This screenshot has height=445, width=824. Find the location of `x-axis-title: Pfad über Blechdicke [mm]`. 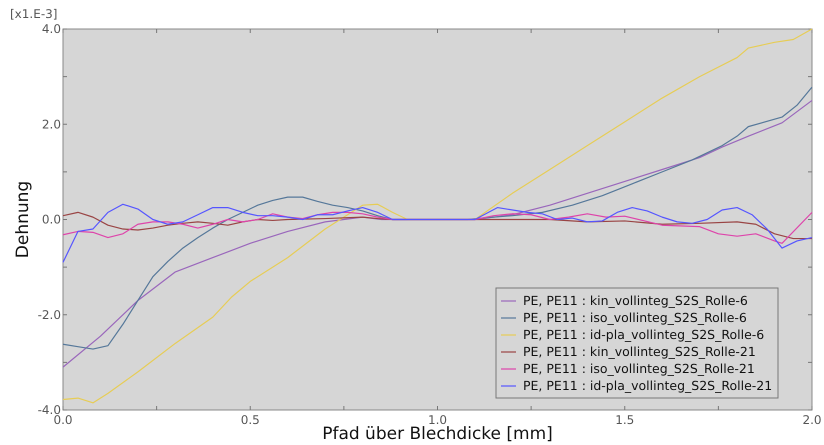

x-axis-title: Pfad über Blechdicke [mm] is located at coordinates (437, 434).